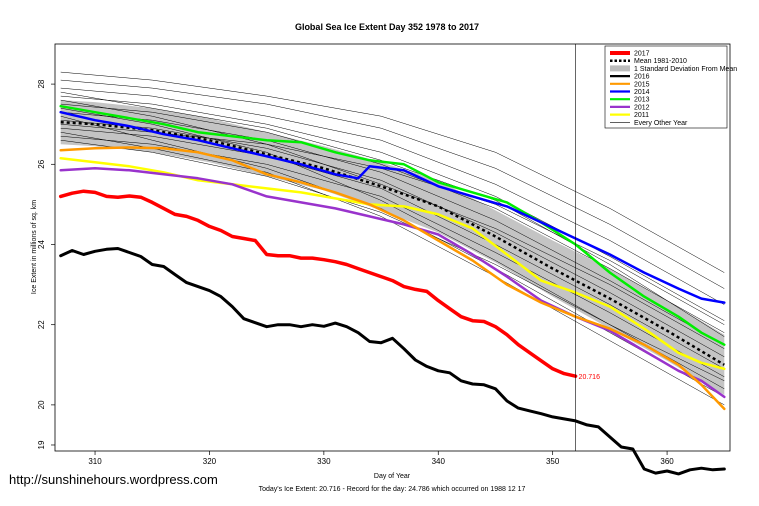  What do you see at coordinates (41, 324) in the screenshot?
I see `y-tick-label: 22` at bounding box center [41, 324].